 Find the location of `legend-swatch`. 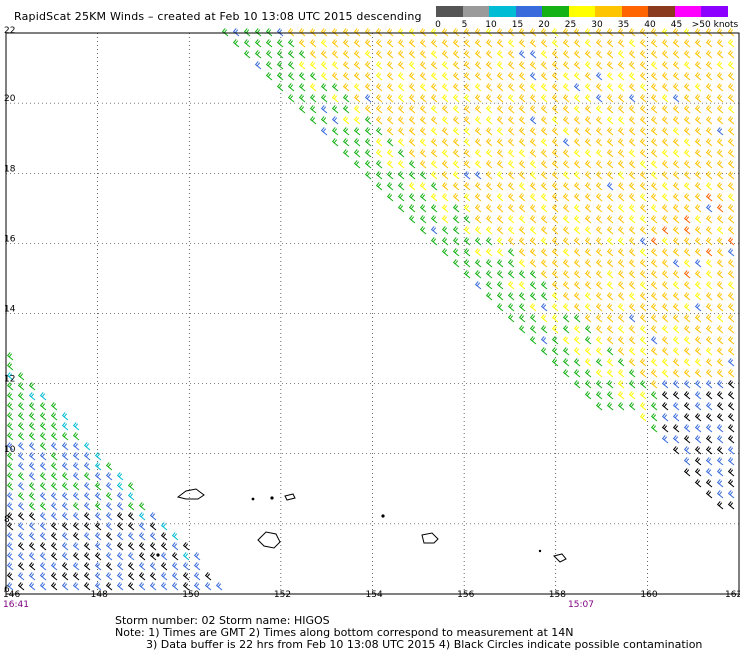

legend-swatch is located at coordinates (608, 11).